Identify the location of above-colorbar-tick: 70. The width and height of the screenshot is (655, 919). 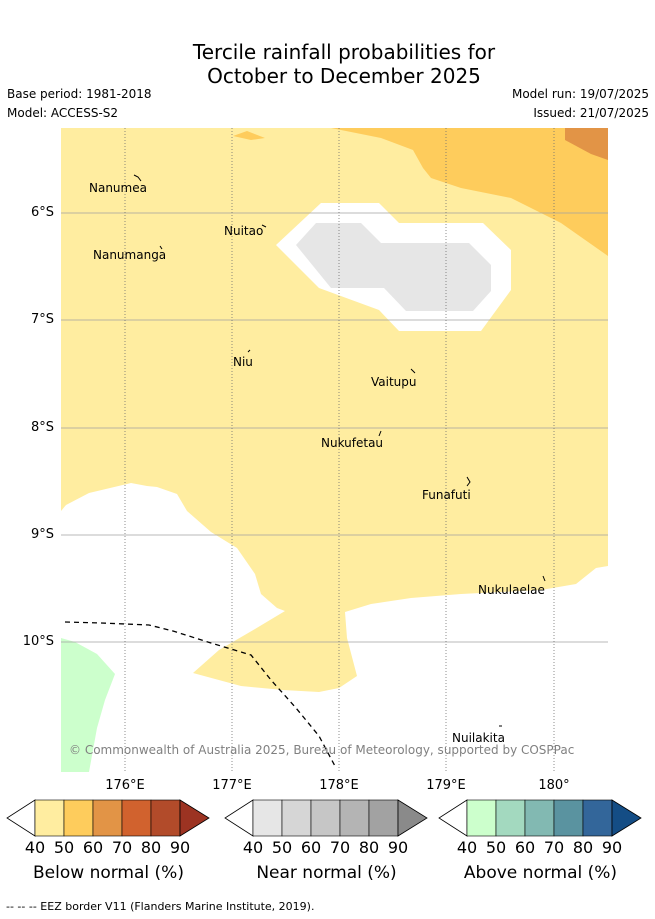
(554, 847).